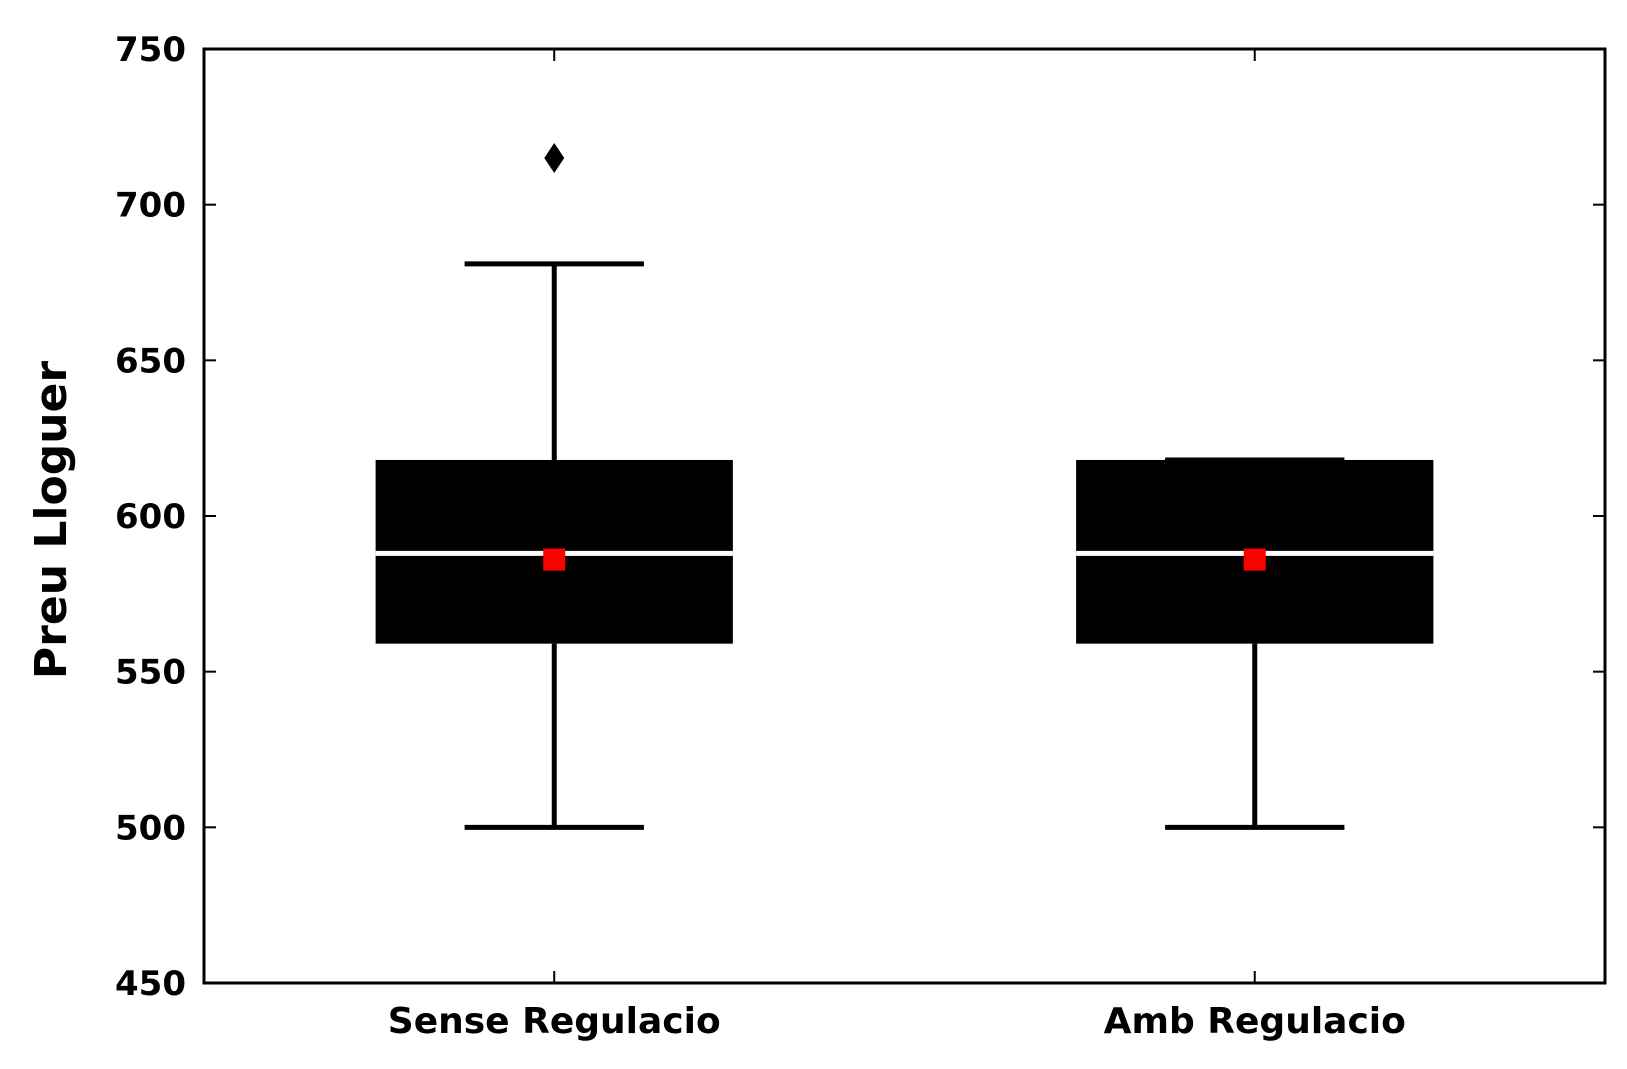 The height and width of the screenshot is (1069, 1627). I want to click on y-tick-label: 500, so click(150, 828).